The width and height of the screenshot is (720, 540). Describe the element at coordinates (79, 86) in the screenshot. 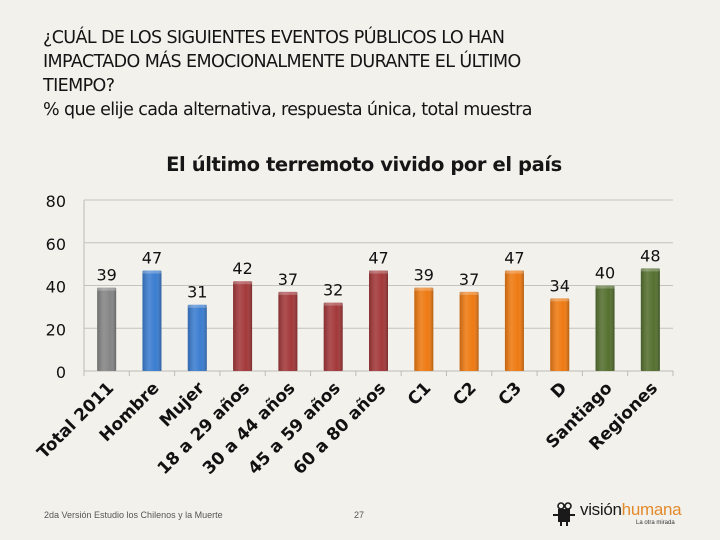

I see `question-line-3: TIEMPO?` at that location.